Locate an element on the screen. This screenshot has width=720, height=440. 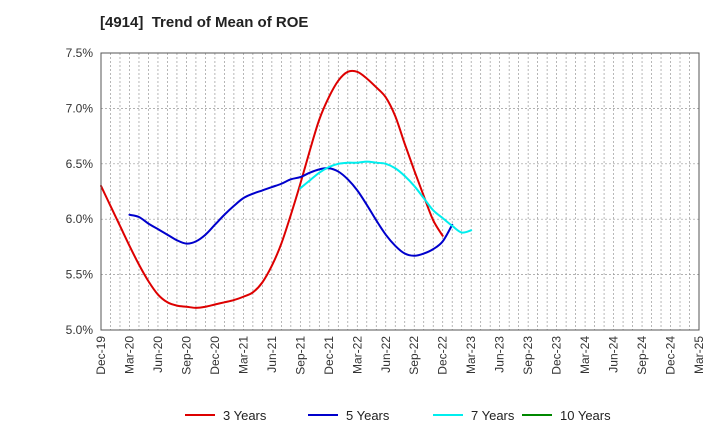
x-tick-label: Dec-19 is located at coordinates (101, 355).